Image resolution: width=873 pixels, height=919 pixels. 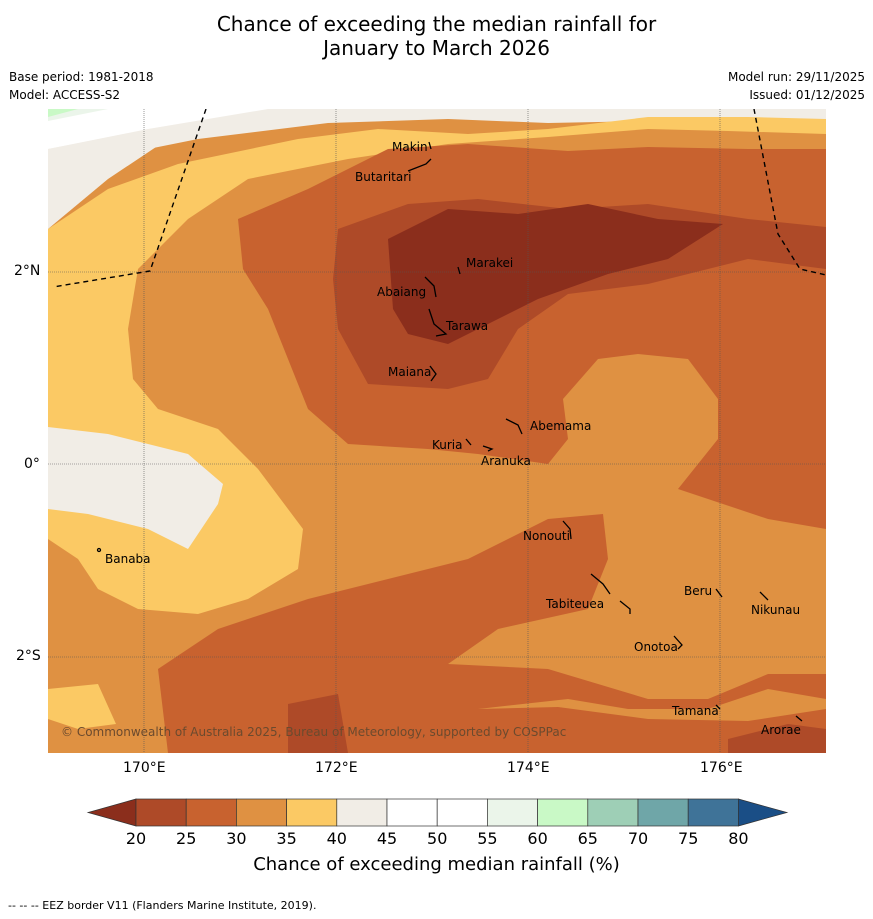 What do you see at coordinates (236, 838) in the screenshot?
I see `colorbar-tick-label: 30` at bounding box center [236, 838].